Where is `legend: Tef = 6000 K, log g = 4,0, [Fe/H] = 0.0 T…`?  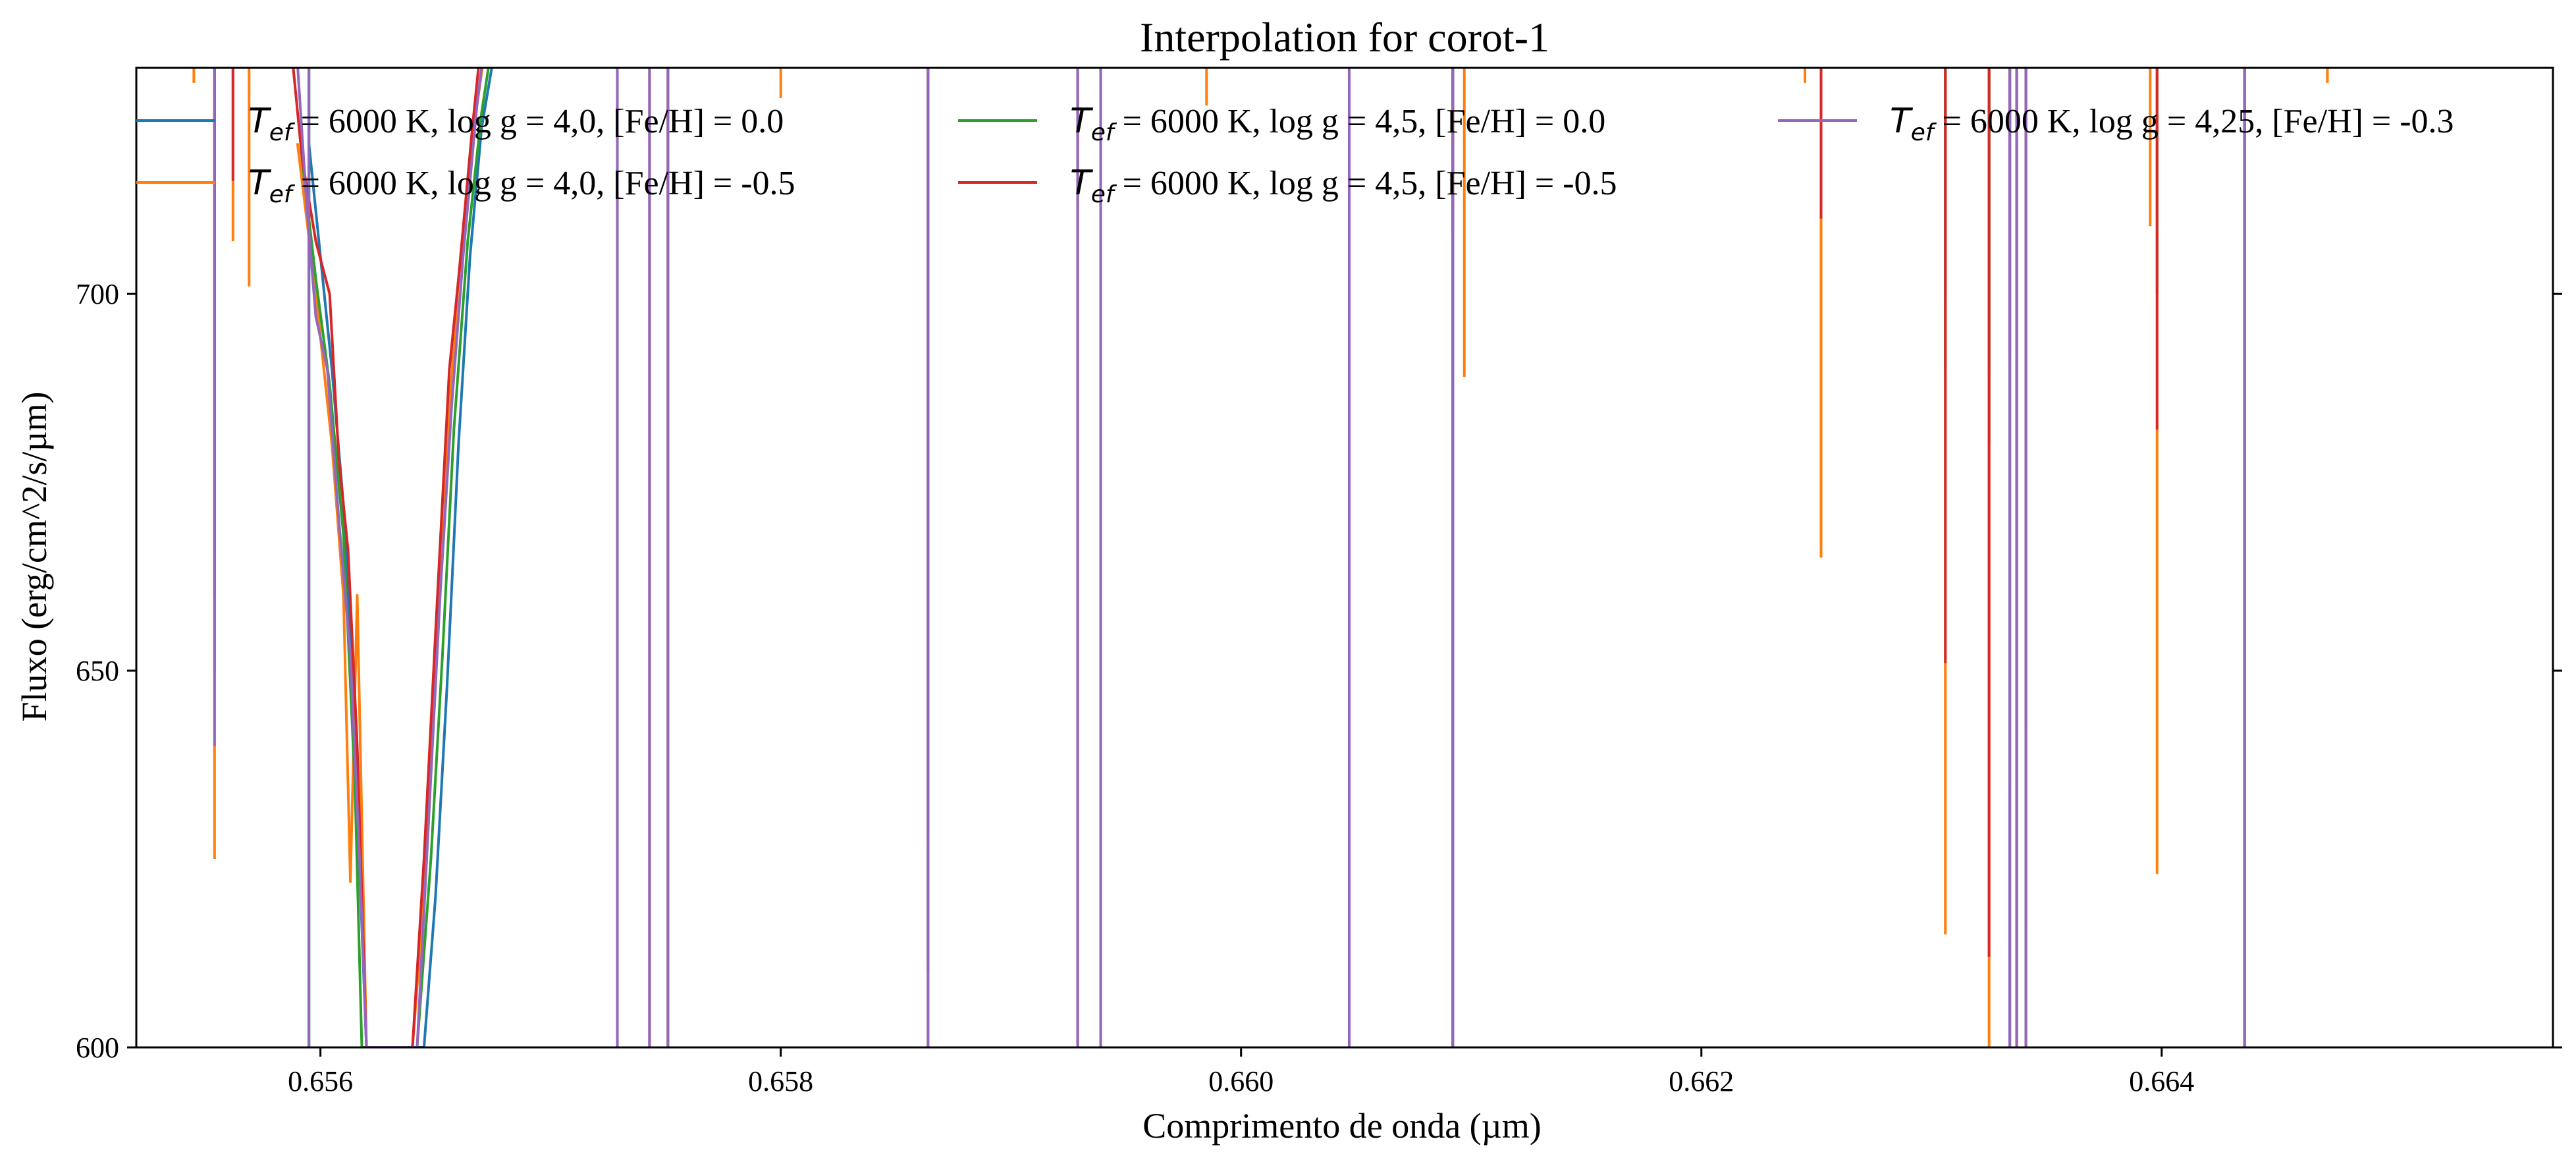
legend: Tef = 6000 K, log g = 4,0, [Fe/H] = 0.0 T… is located at coordinates (1295, 154).